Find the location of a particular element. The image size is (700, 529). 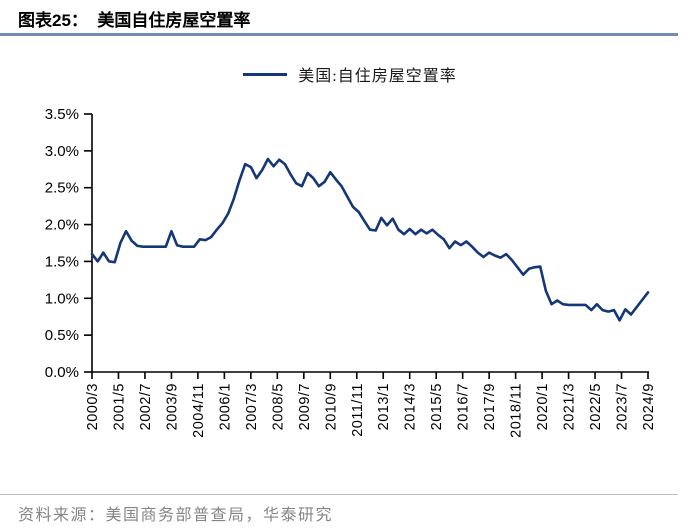

x-tick-label: 2022/5 is located at coordinates (596, 406).